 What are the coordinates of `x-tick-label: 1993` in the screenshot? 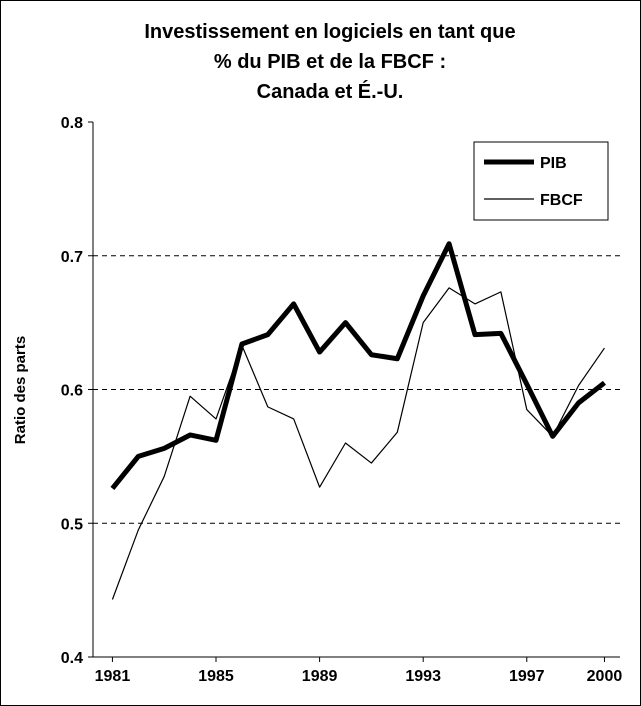 It's located at (423, 676).